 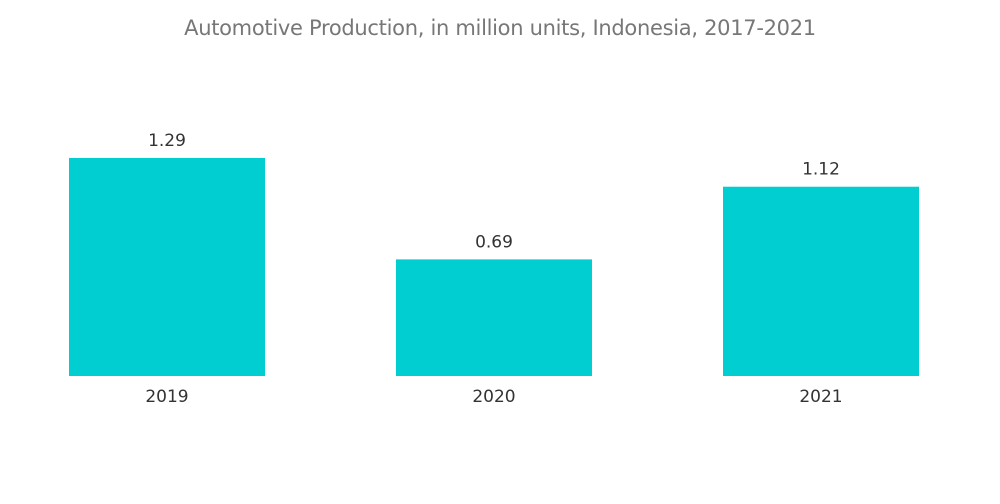 I want to click on value-label-2019: 1.29, so click(x=167, y=141).